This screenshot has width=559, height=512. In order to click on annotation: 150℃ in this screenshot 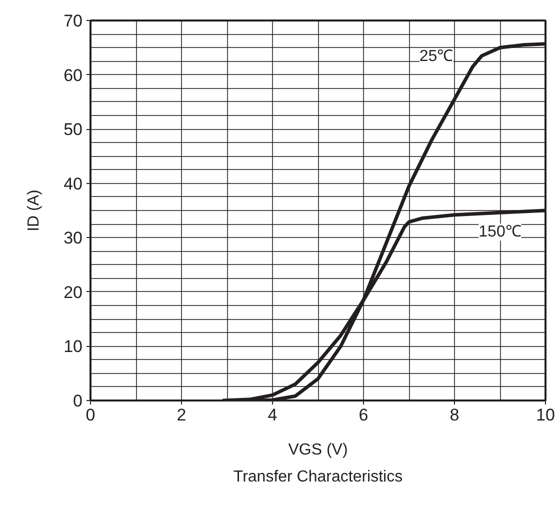, I will do `click(500, 232)`.